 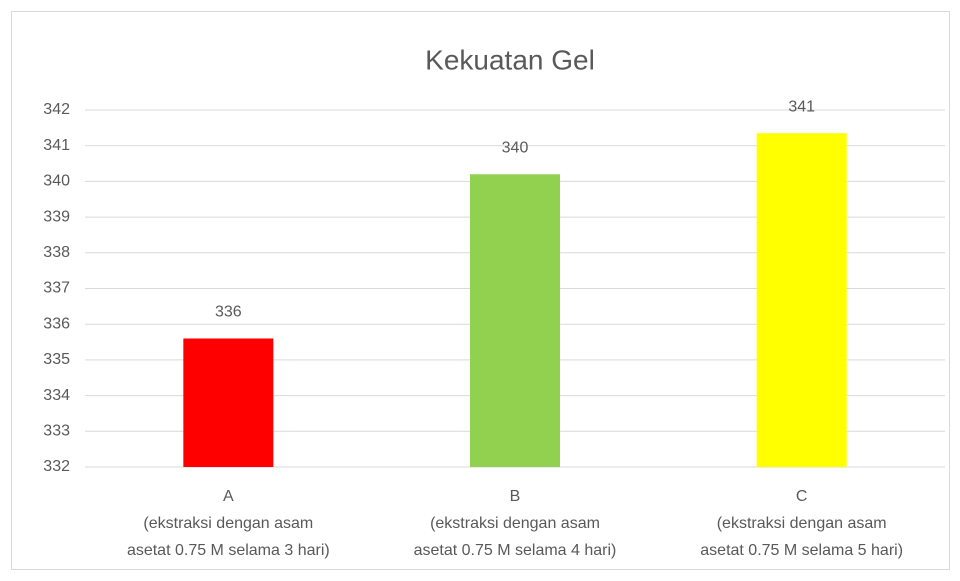 I want to click on y-tick-label: 332, so click(x=56, y=466).